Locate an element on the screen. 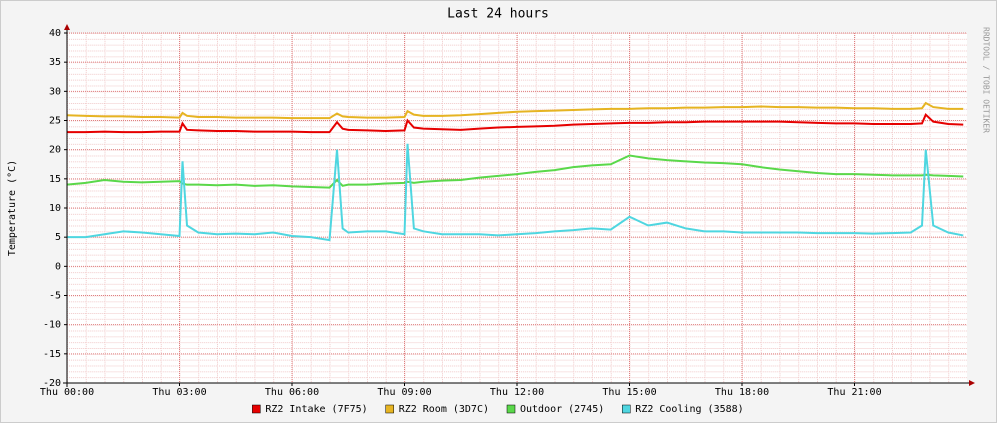  x-tick-label: Thu 15:00 is located at coordinates (629, 392).